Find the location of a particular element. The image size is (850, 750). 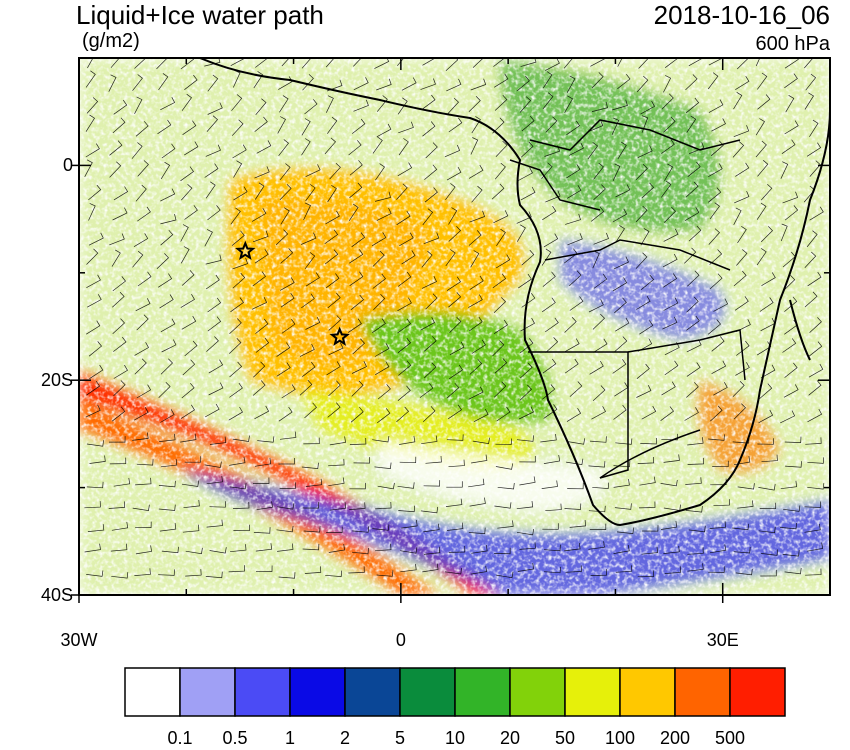

lon-tick-label: 30E is located at coordinates (722, 640).